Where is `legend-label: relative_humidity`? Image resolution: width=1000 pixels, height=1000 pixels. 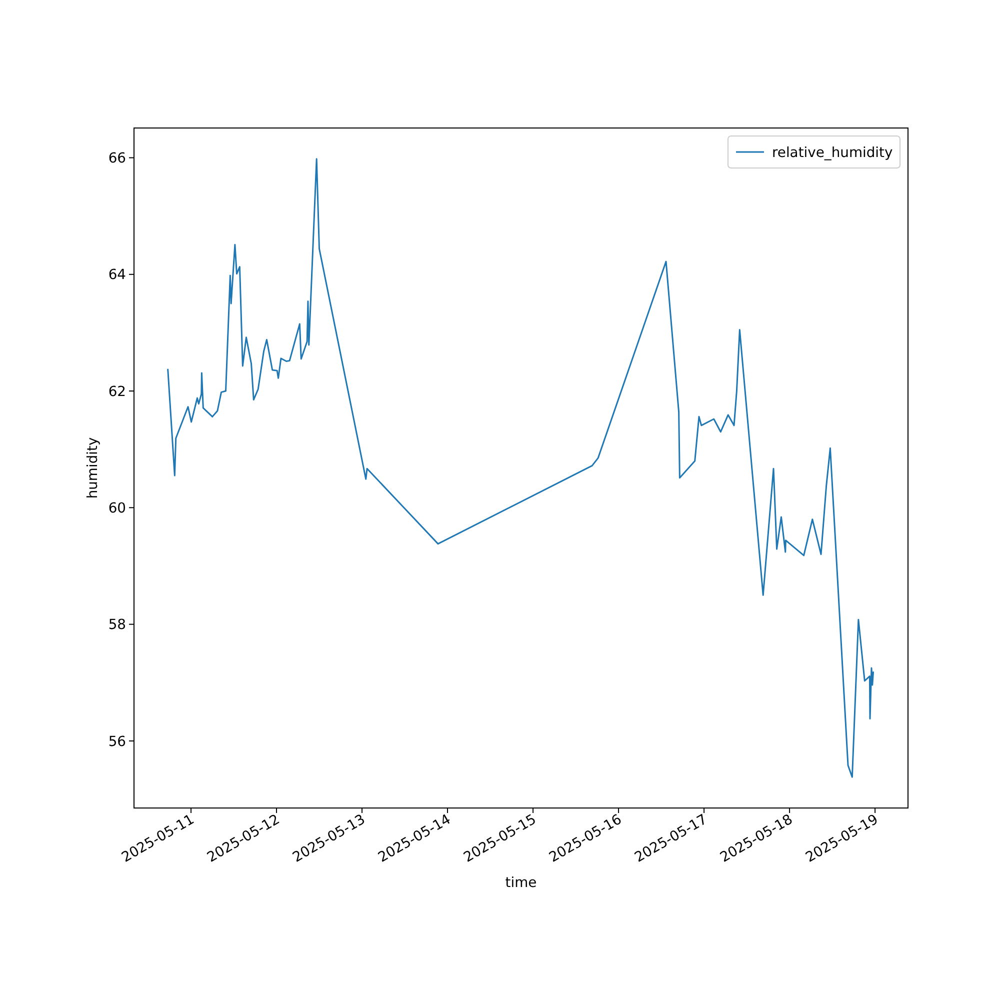 legend-label: relative_humidity is located at coordinates (832, 153).